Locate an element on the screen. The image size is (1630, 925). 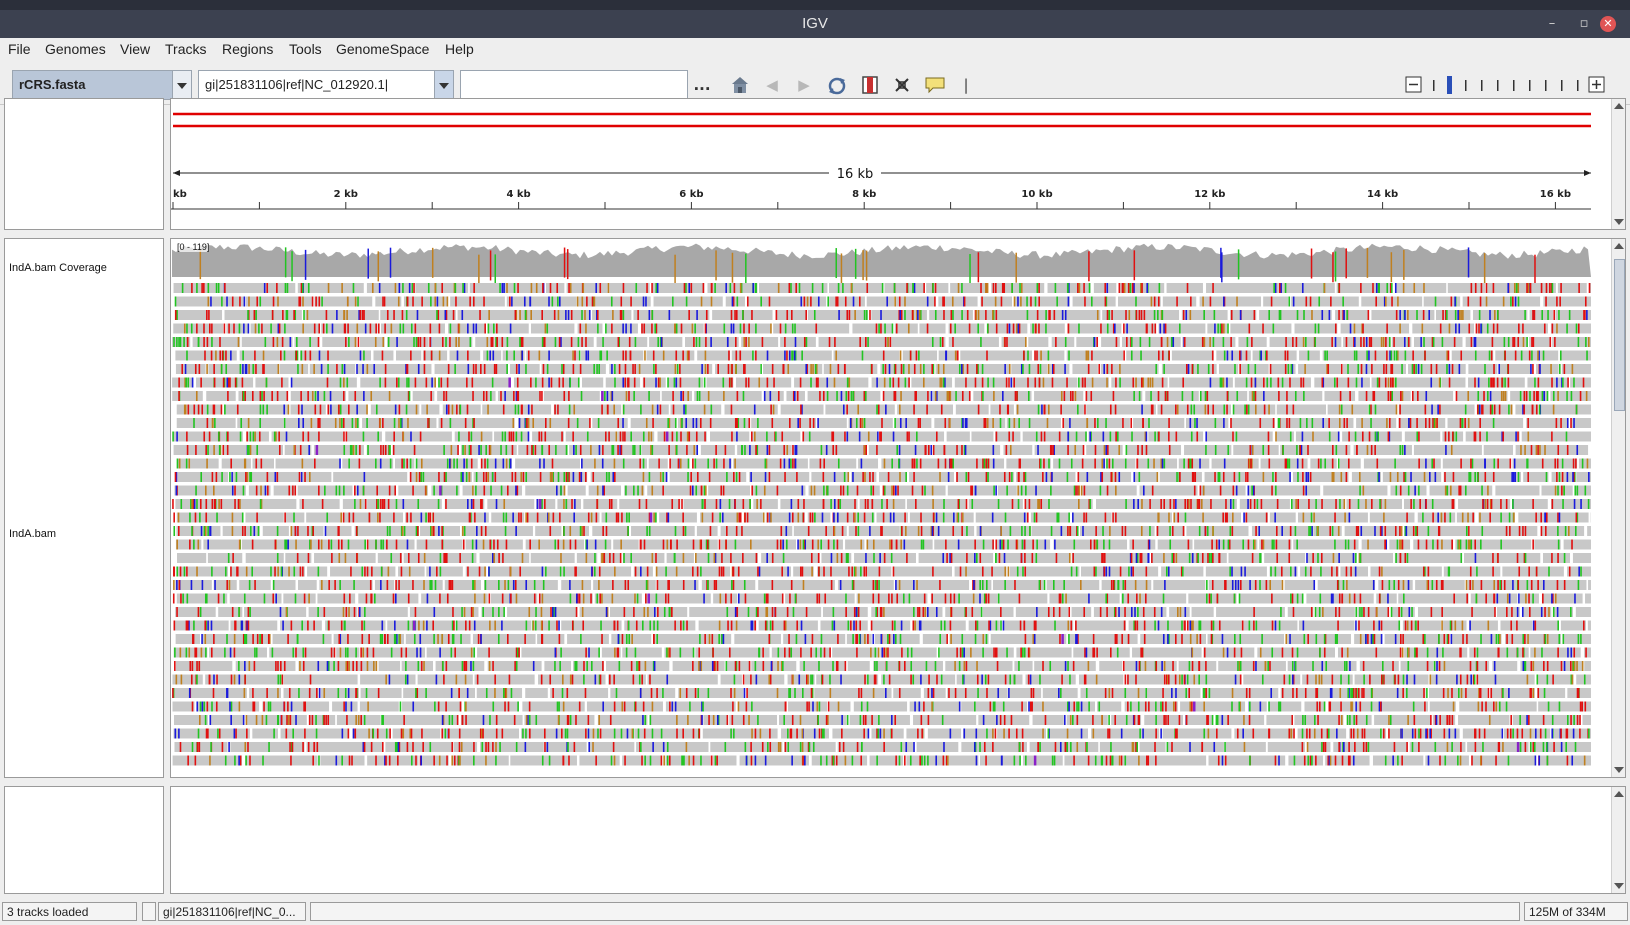
coverage-track-name: IndA.bam Coverage is located at coordinates (58, 268).